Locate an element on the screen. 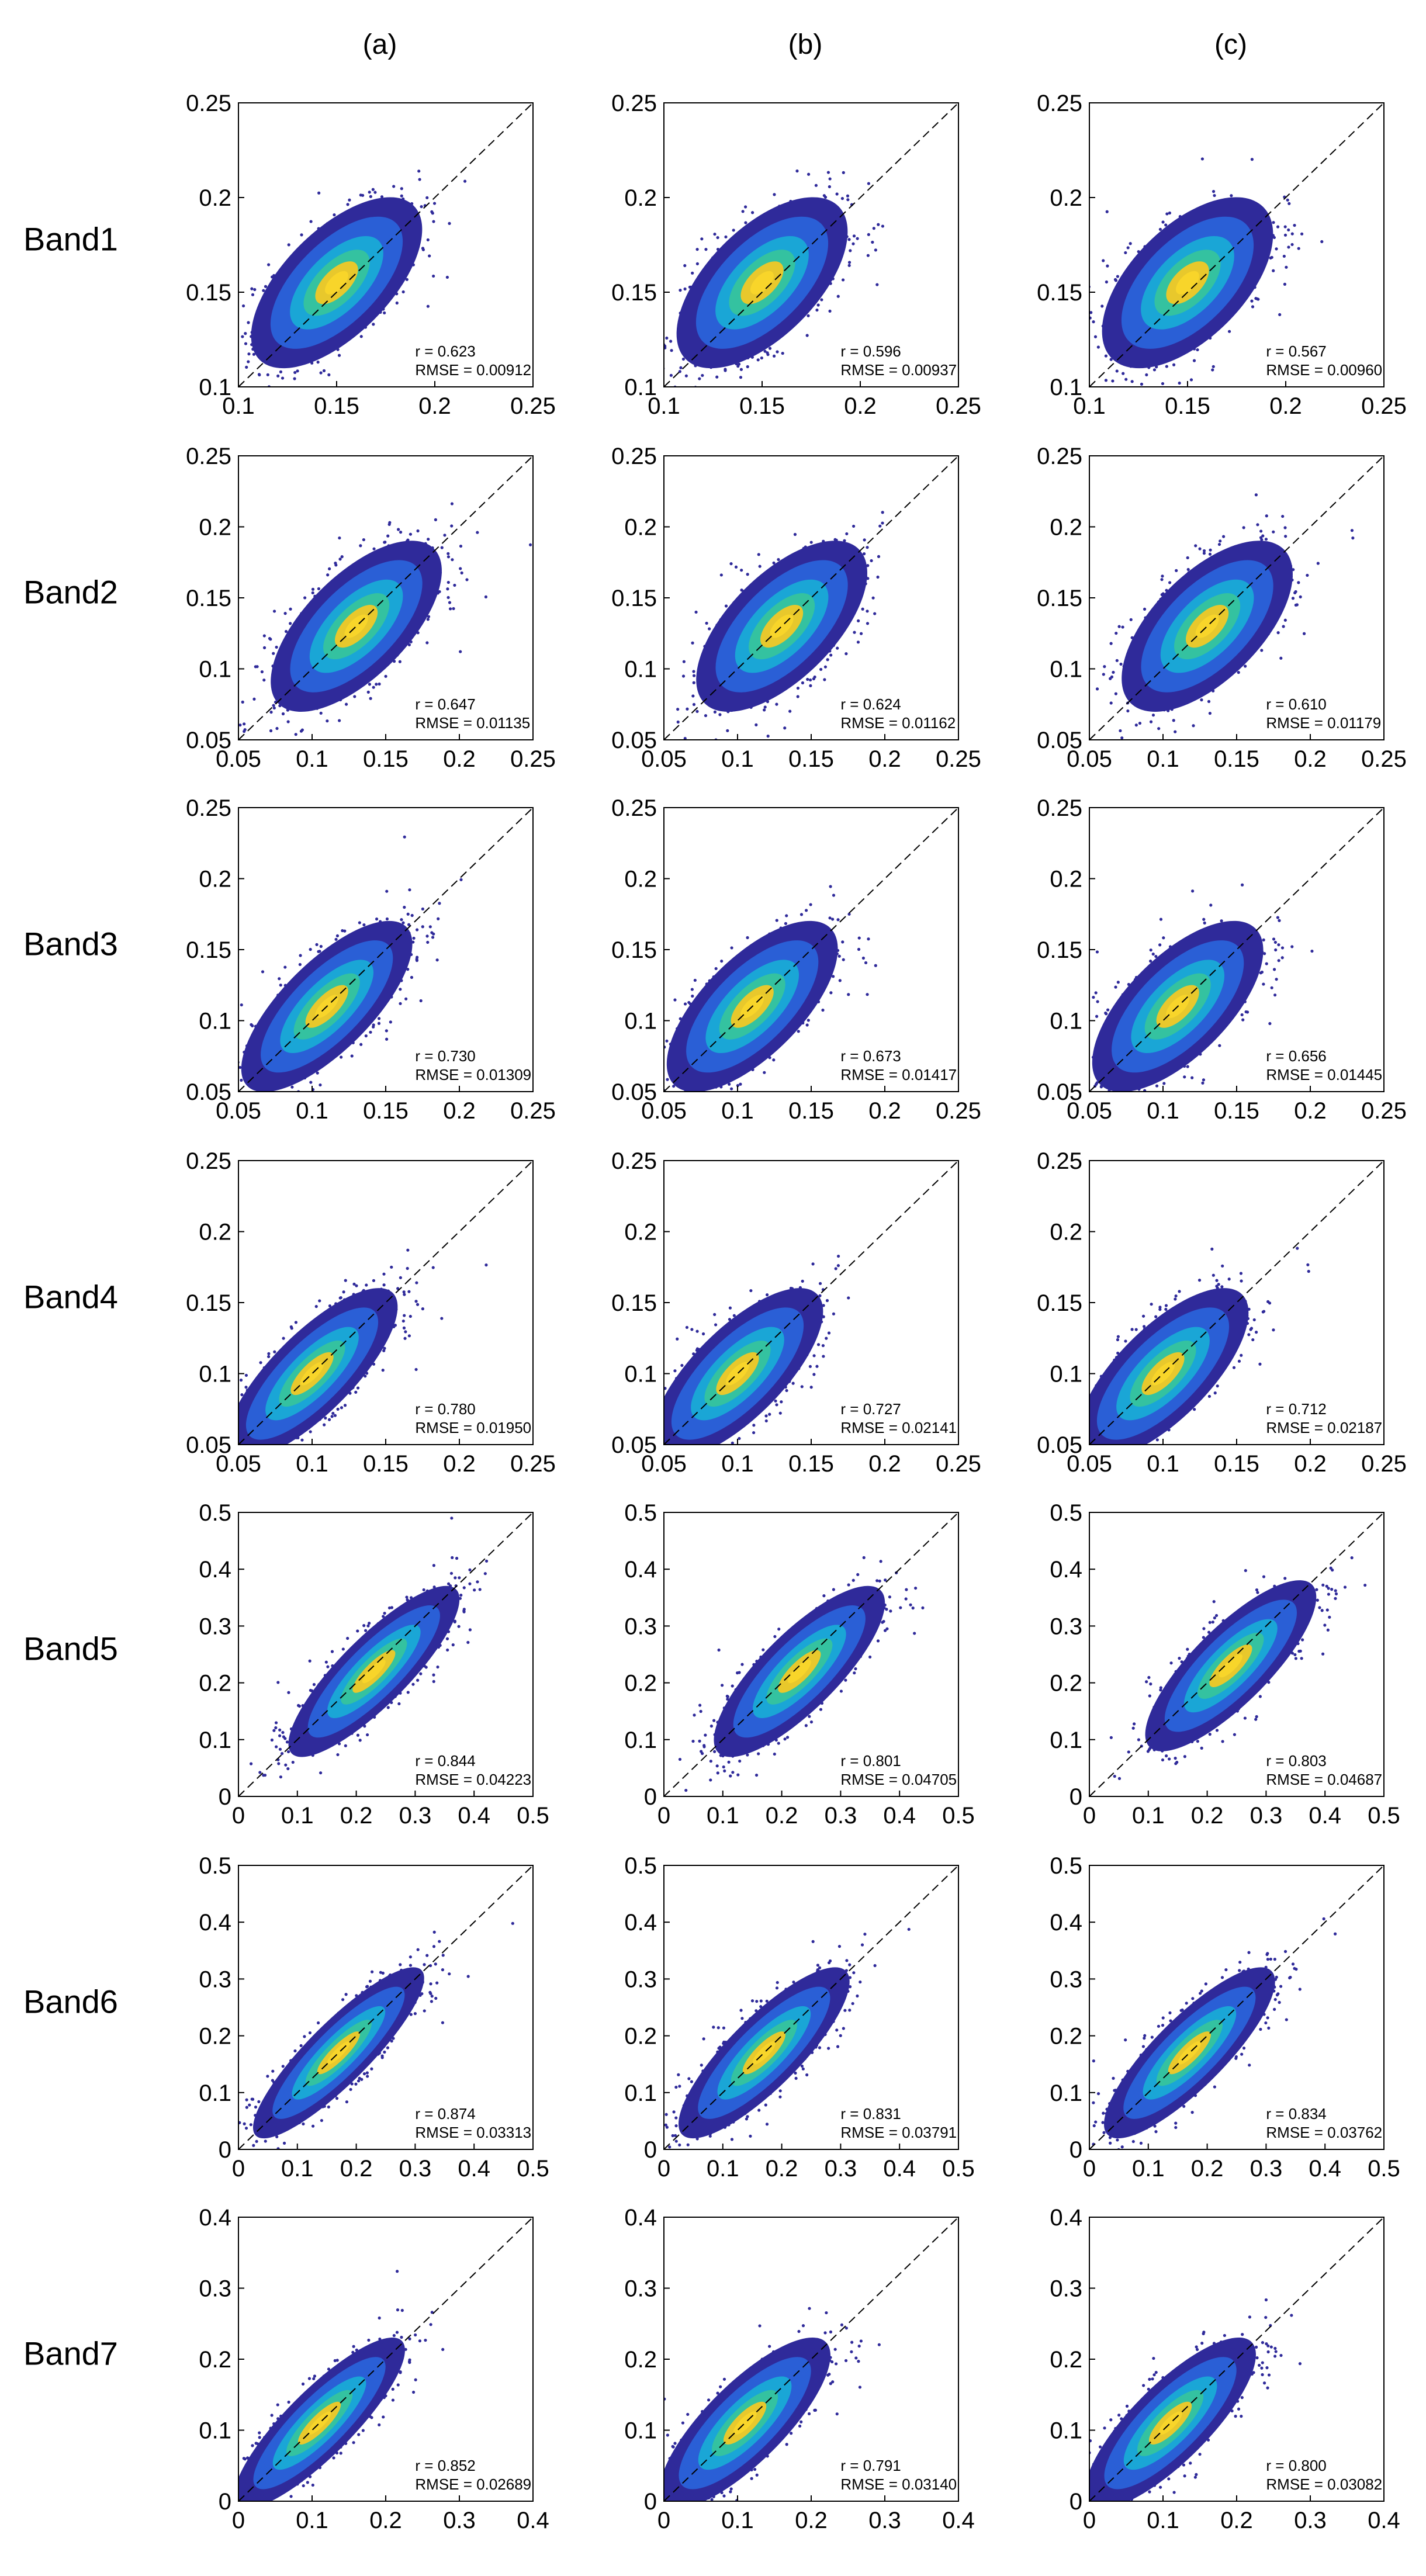 This screenshot has width=1426, height=2576. rmse-value: RMSE = 0.00960 is located at coordinates (1324, 370).